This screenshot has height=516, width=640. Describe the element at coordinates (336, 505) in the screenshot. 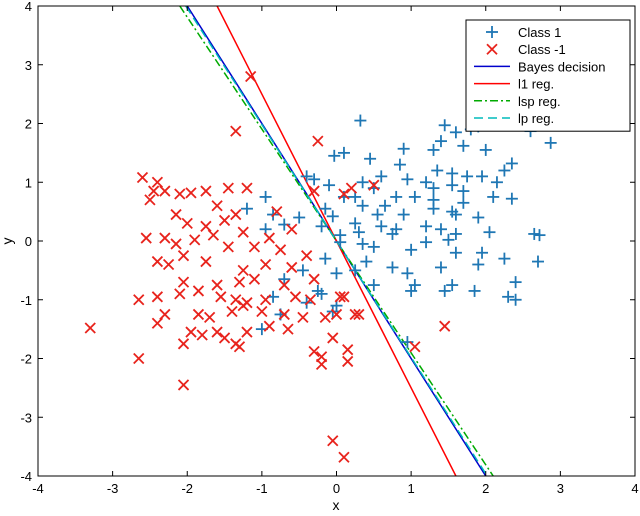

I see `x-axis-label: x` at that location.